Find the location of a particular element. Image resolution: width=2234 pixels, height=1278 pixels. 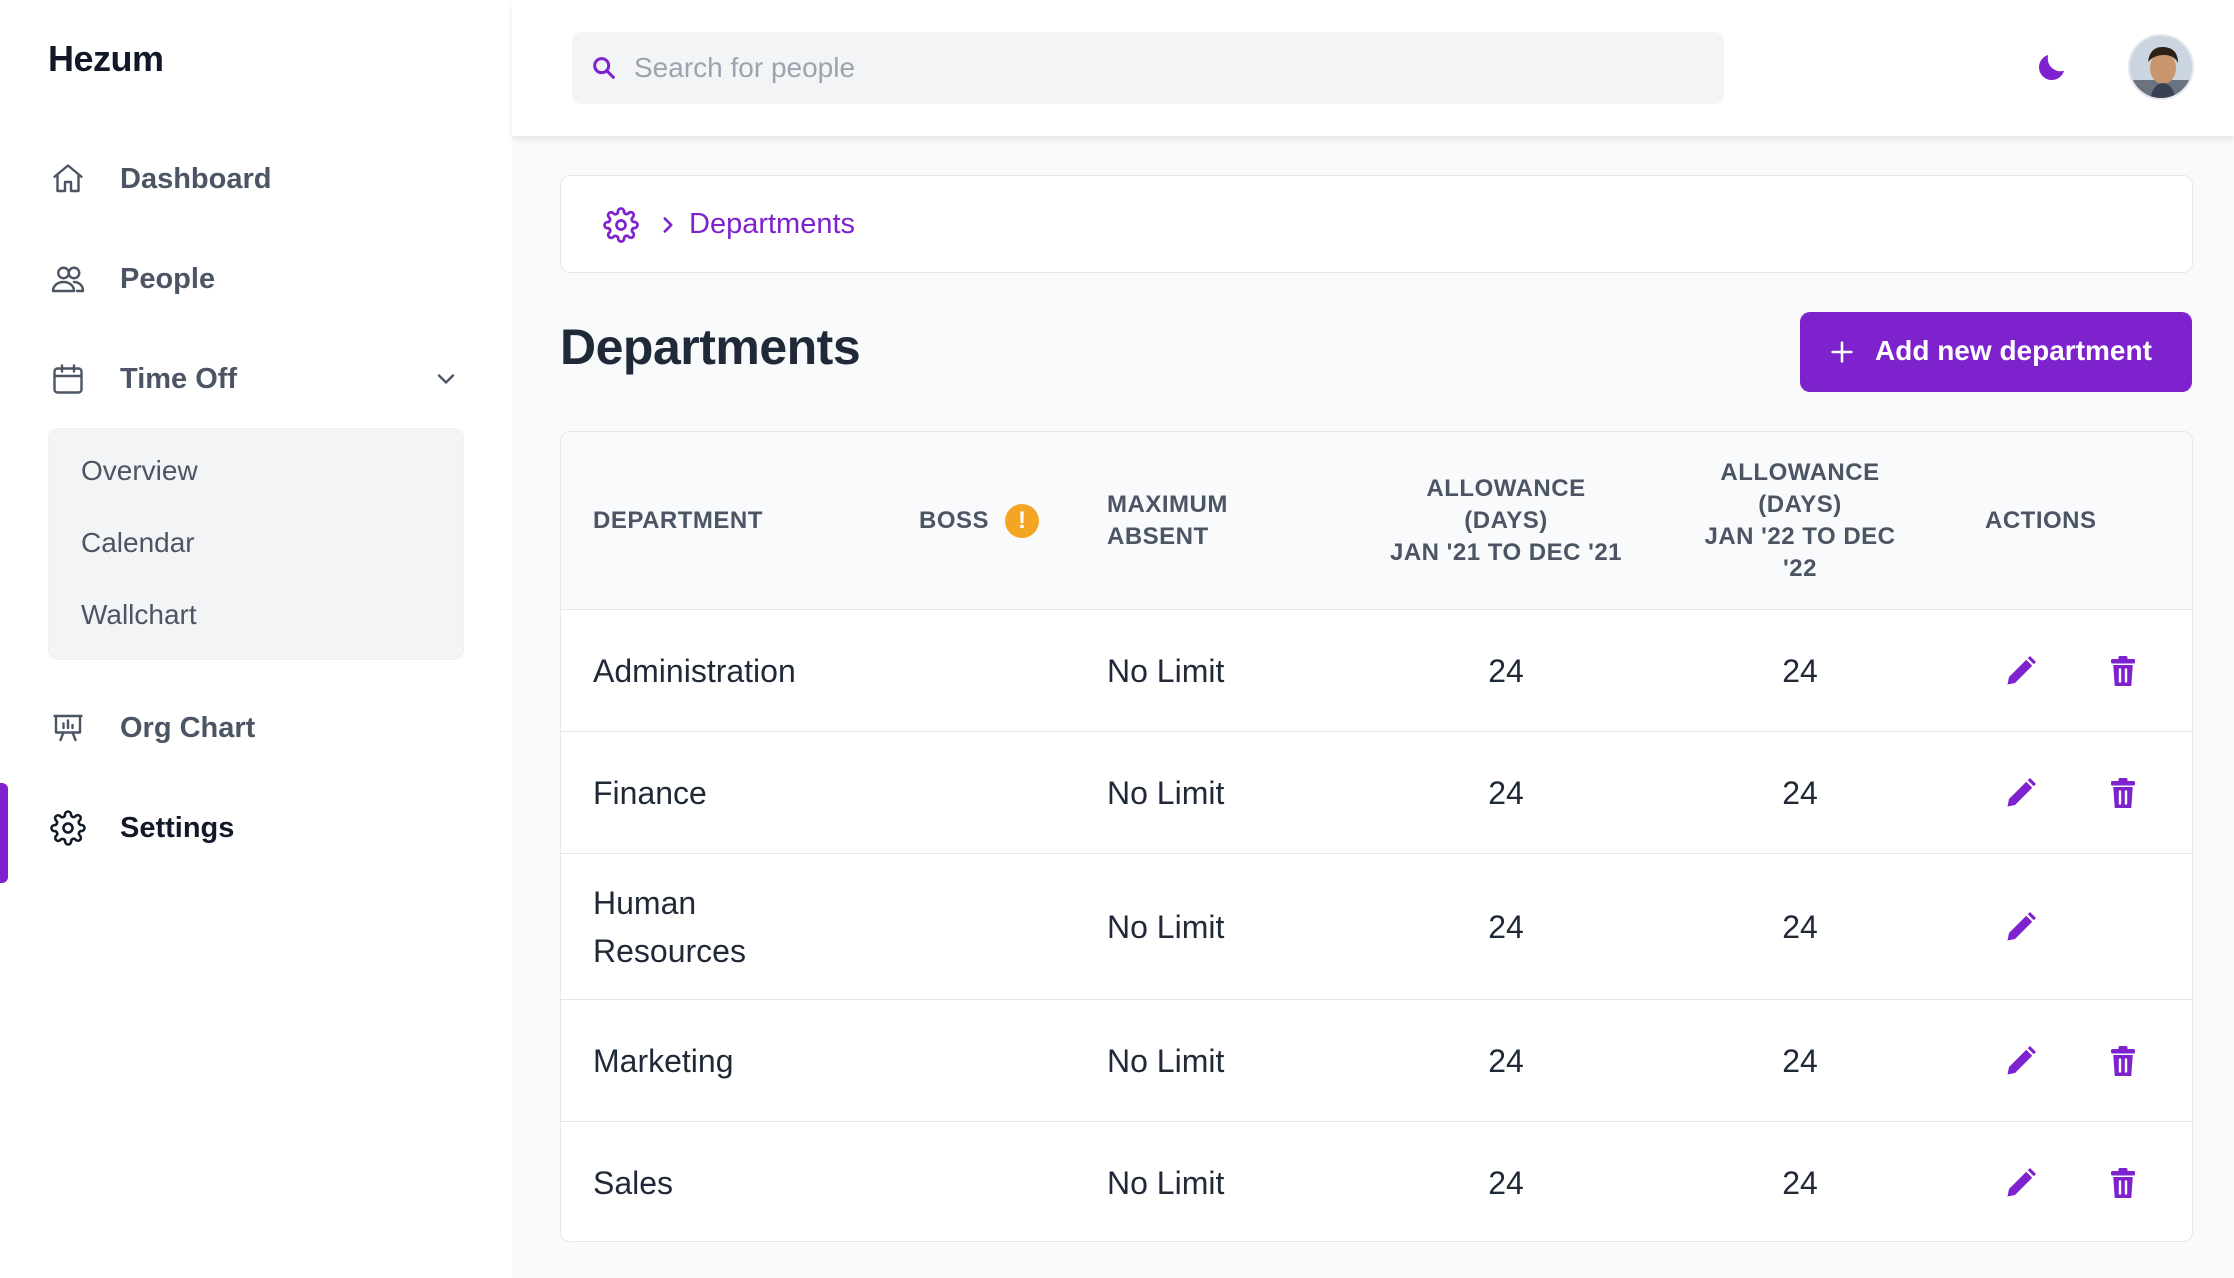

sidebar-item-label: Time Off is located at coordinates (179, 378).